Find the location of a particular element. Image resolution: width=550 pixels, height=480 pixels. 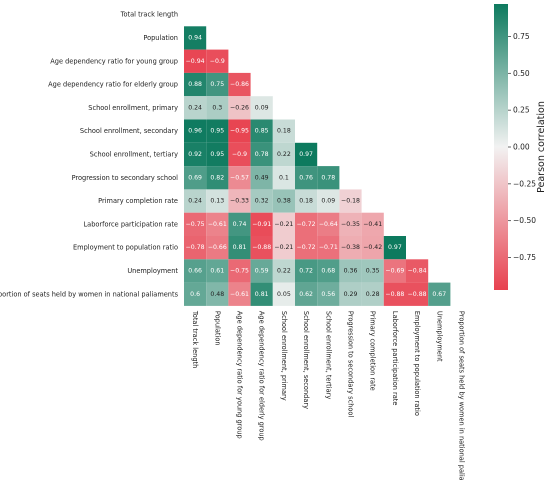

cell-value-label: 0.68 is located at coordinates (328, 270).